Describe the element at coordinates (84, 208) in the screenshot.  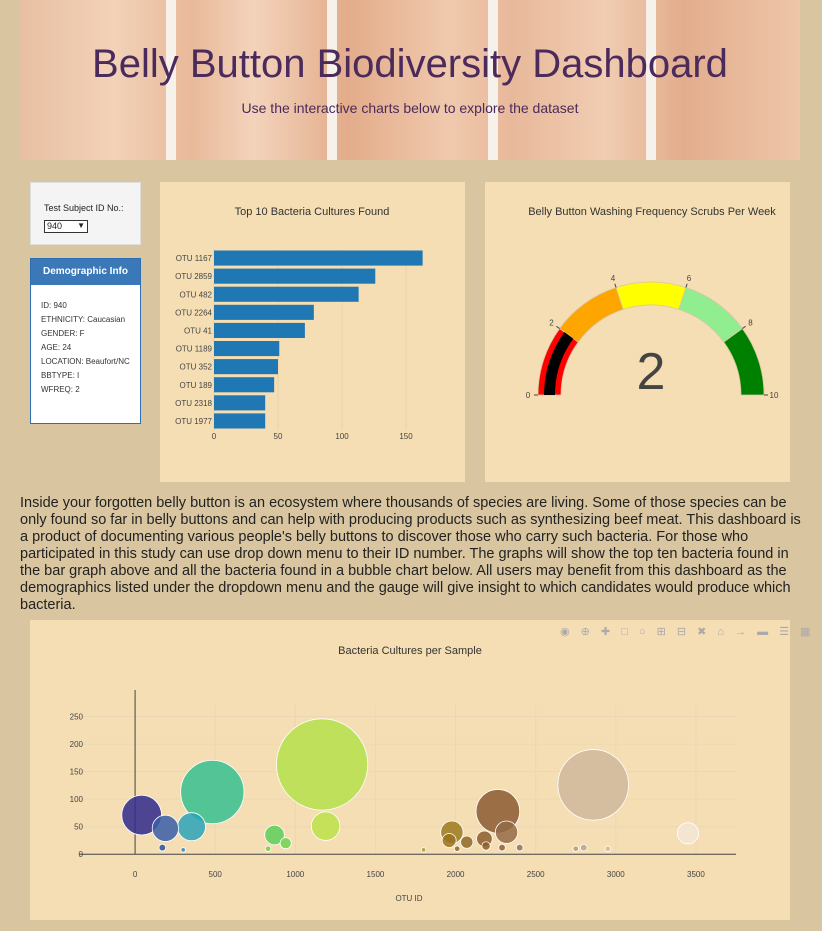
I see `subject-id-label: Test Subject ID No.:` at that location.